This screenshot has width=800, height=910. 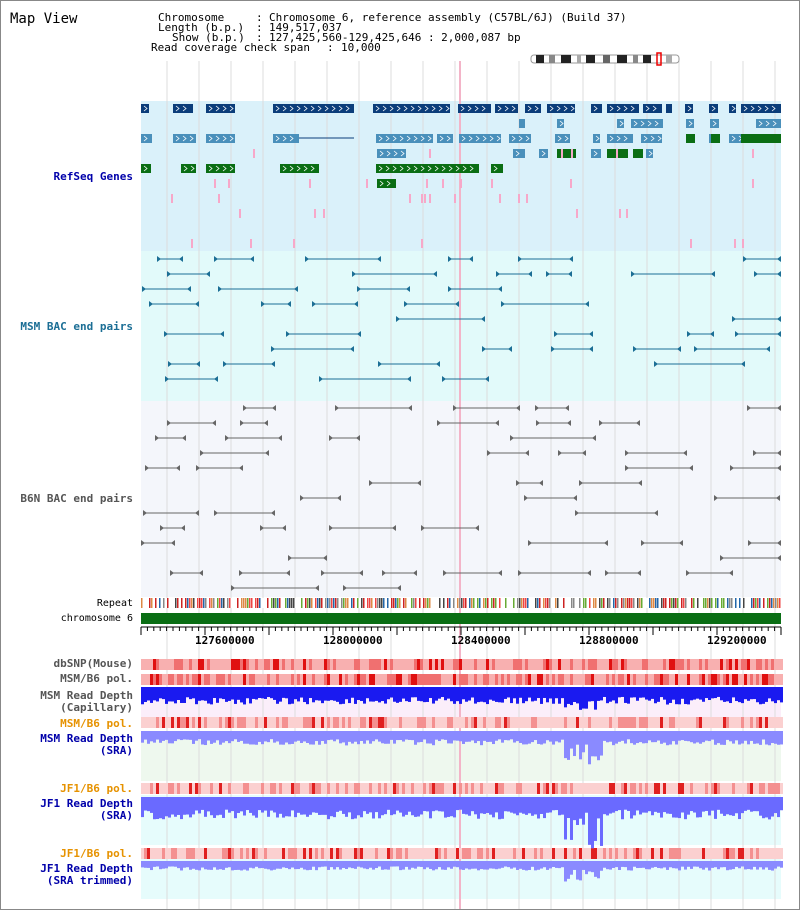 I want to click on page-title: Map View, so click(x=44, y=19).